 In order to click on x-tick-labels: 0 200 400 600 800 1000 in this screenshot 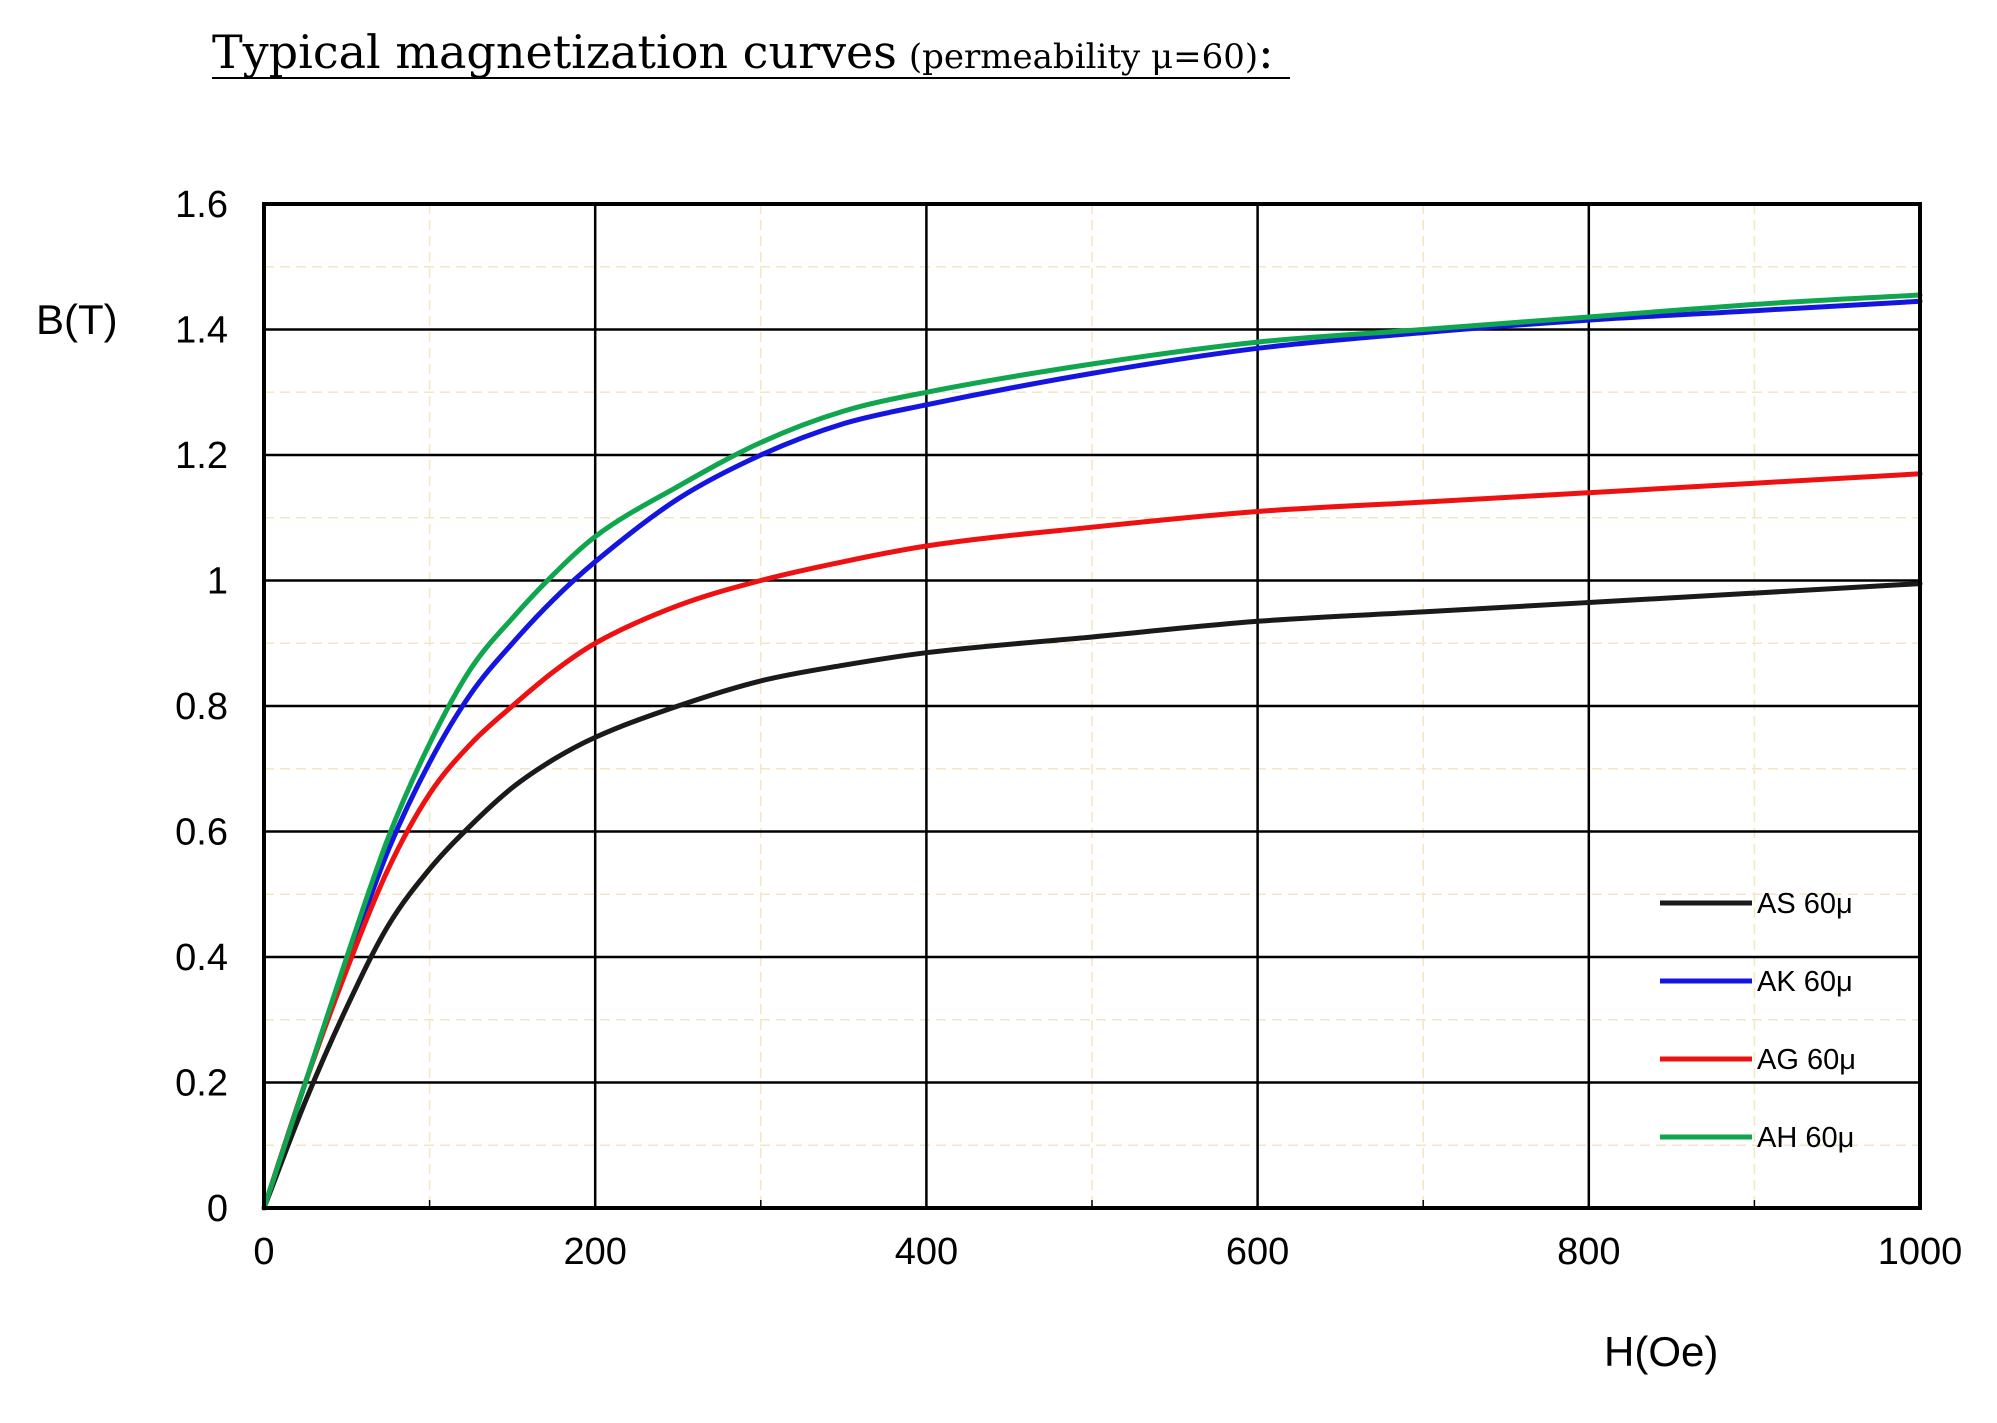, I will do `click(1107, 1252)`.